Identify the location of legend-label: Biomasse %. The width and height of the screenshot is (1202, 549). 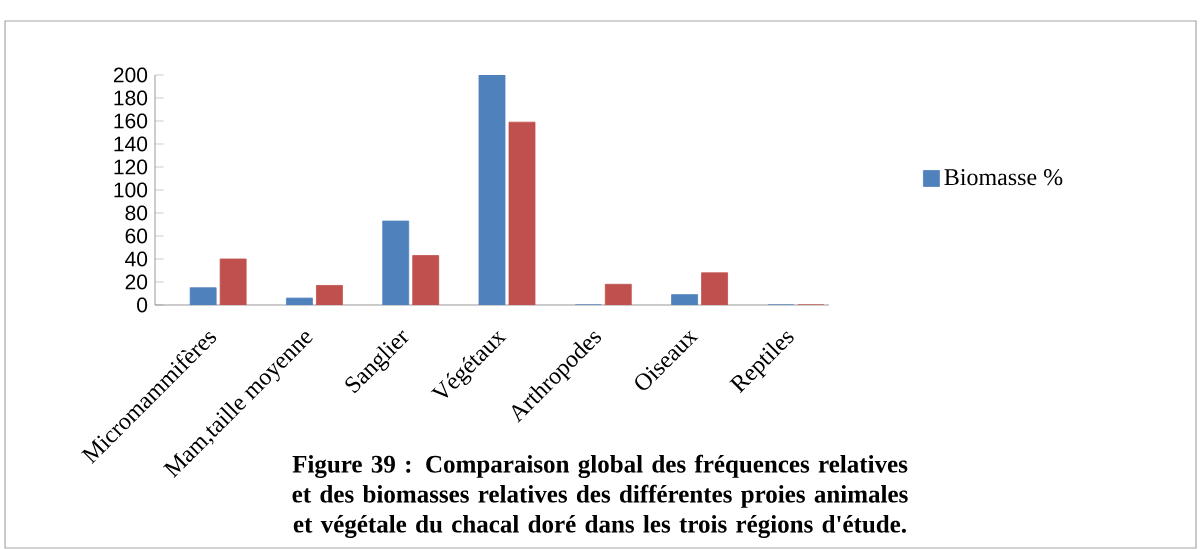
(1003, 177).